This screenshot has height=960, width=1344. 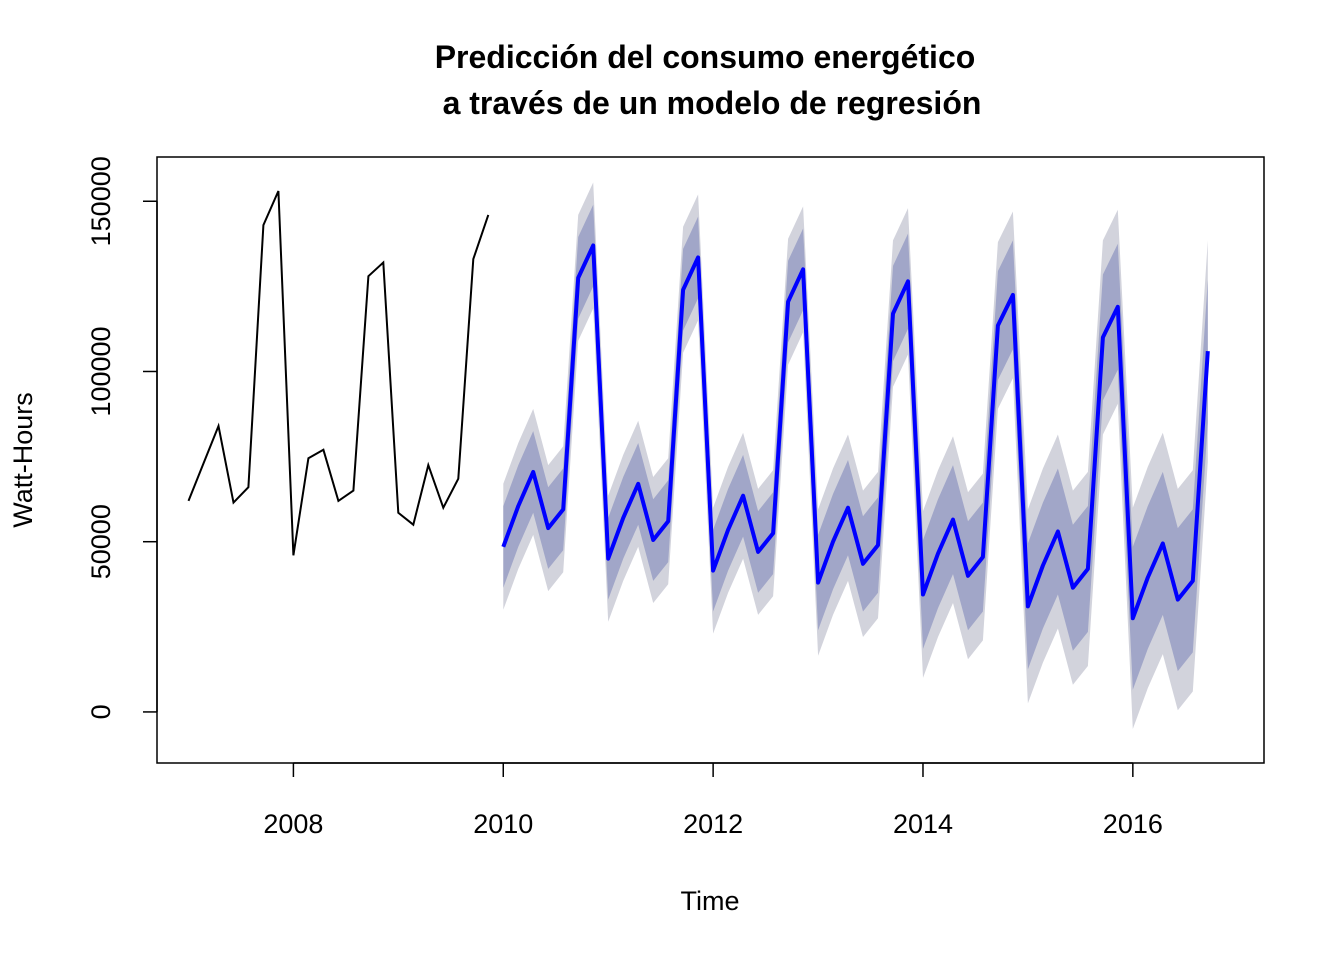 What do you see at coordinates (503, 824) in the screenshot?
I see `x-tick-label: 2010` at bounding box center [503, 824].